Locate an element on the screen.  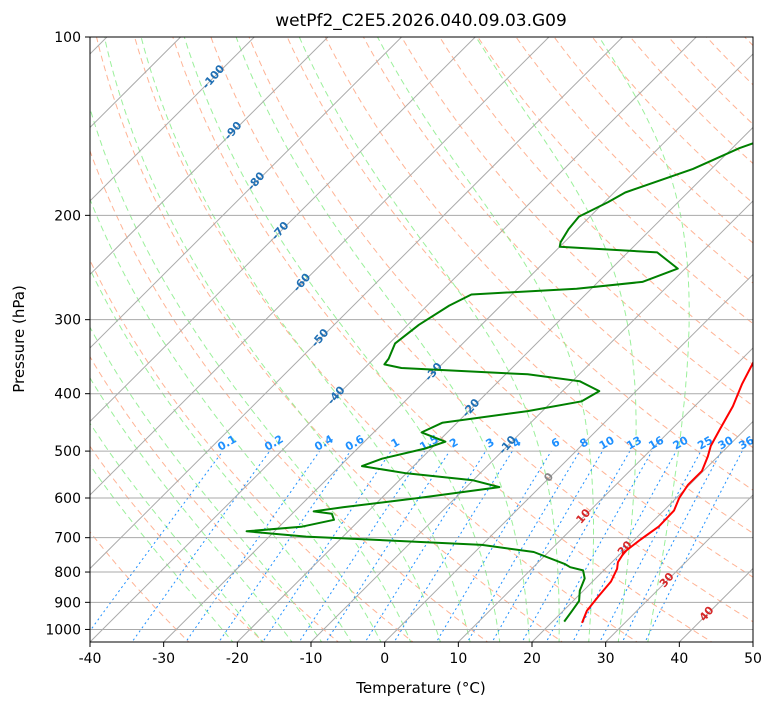
mixing-ratio-label: 10 is located at coordinates (607, 442).